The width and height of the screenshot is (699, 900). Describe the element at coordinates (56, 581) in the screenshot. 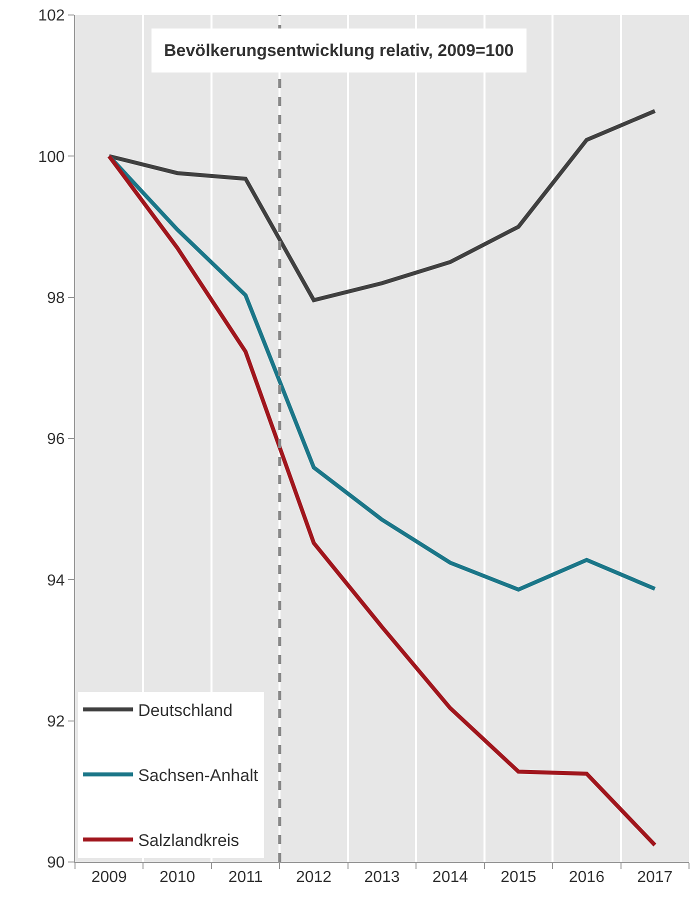

I see `y-tick-label: 94` at that location.